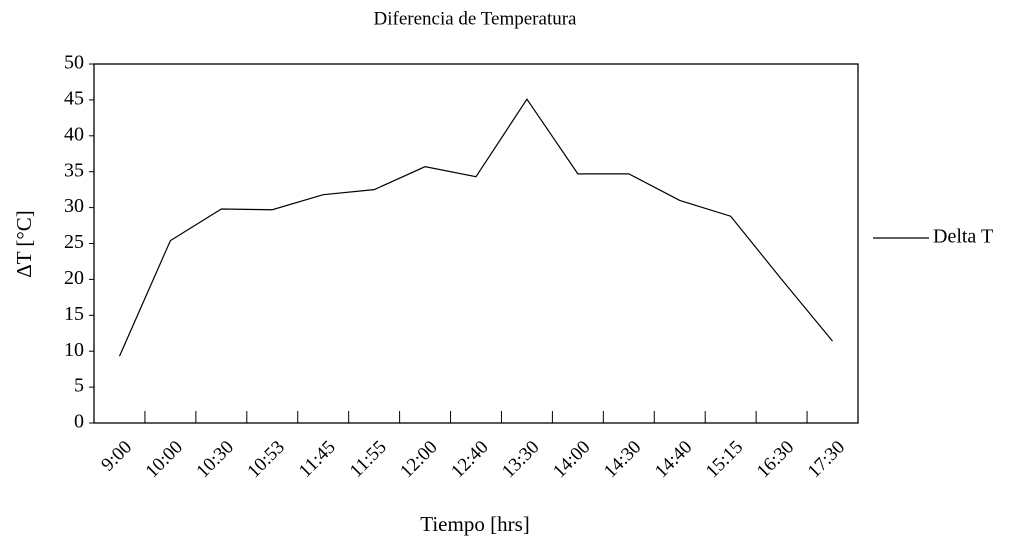  What do you see at coordinates (74, 134) in the screenshot?
I see `y-tick-label: 40` at bounding box center [74, 134].